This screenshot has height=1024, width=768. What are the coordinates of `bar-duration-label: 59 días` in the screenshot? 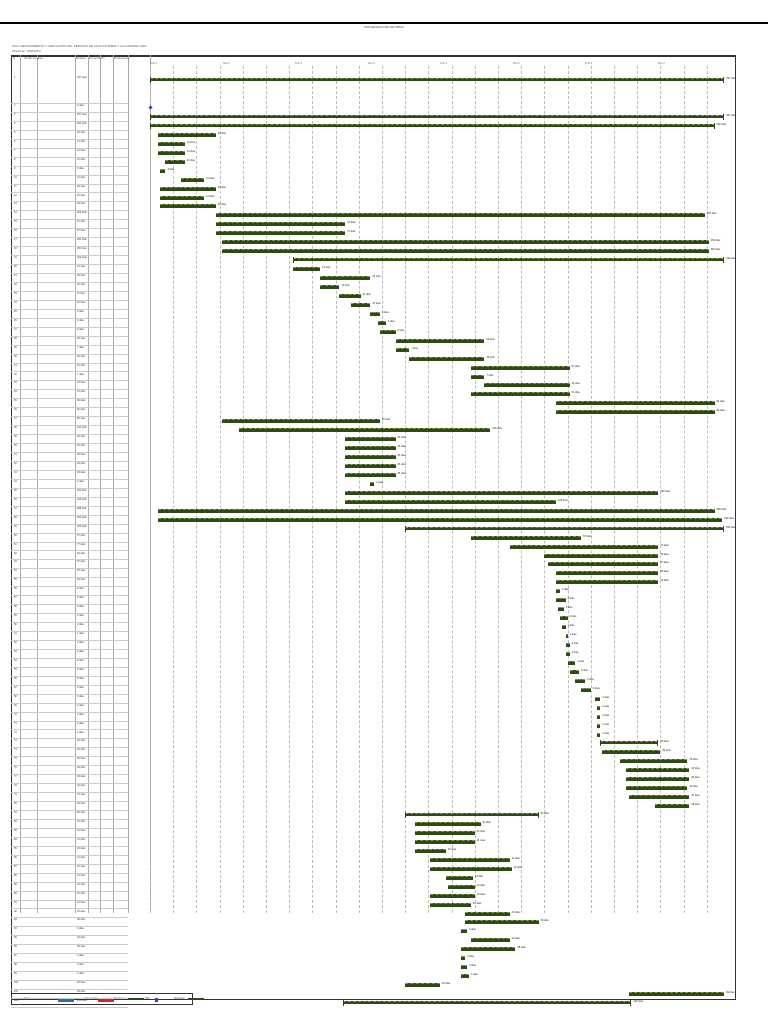 It's located at (664, 554).